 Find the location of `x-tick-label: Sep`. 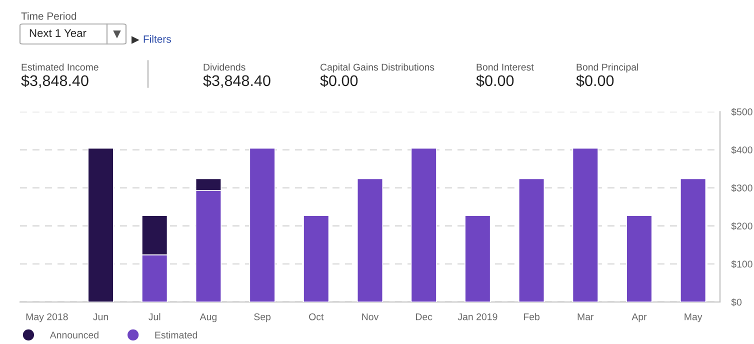

x-tick-label: Sep is located at coordinates (262, 317).